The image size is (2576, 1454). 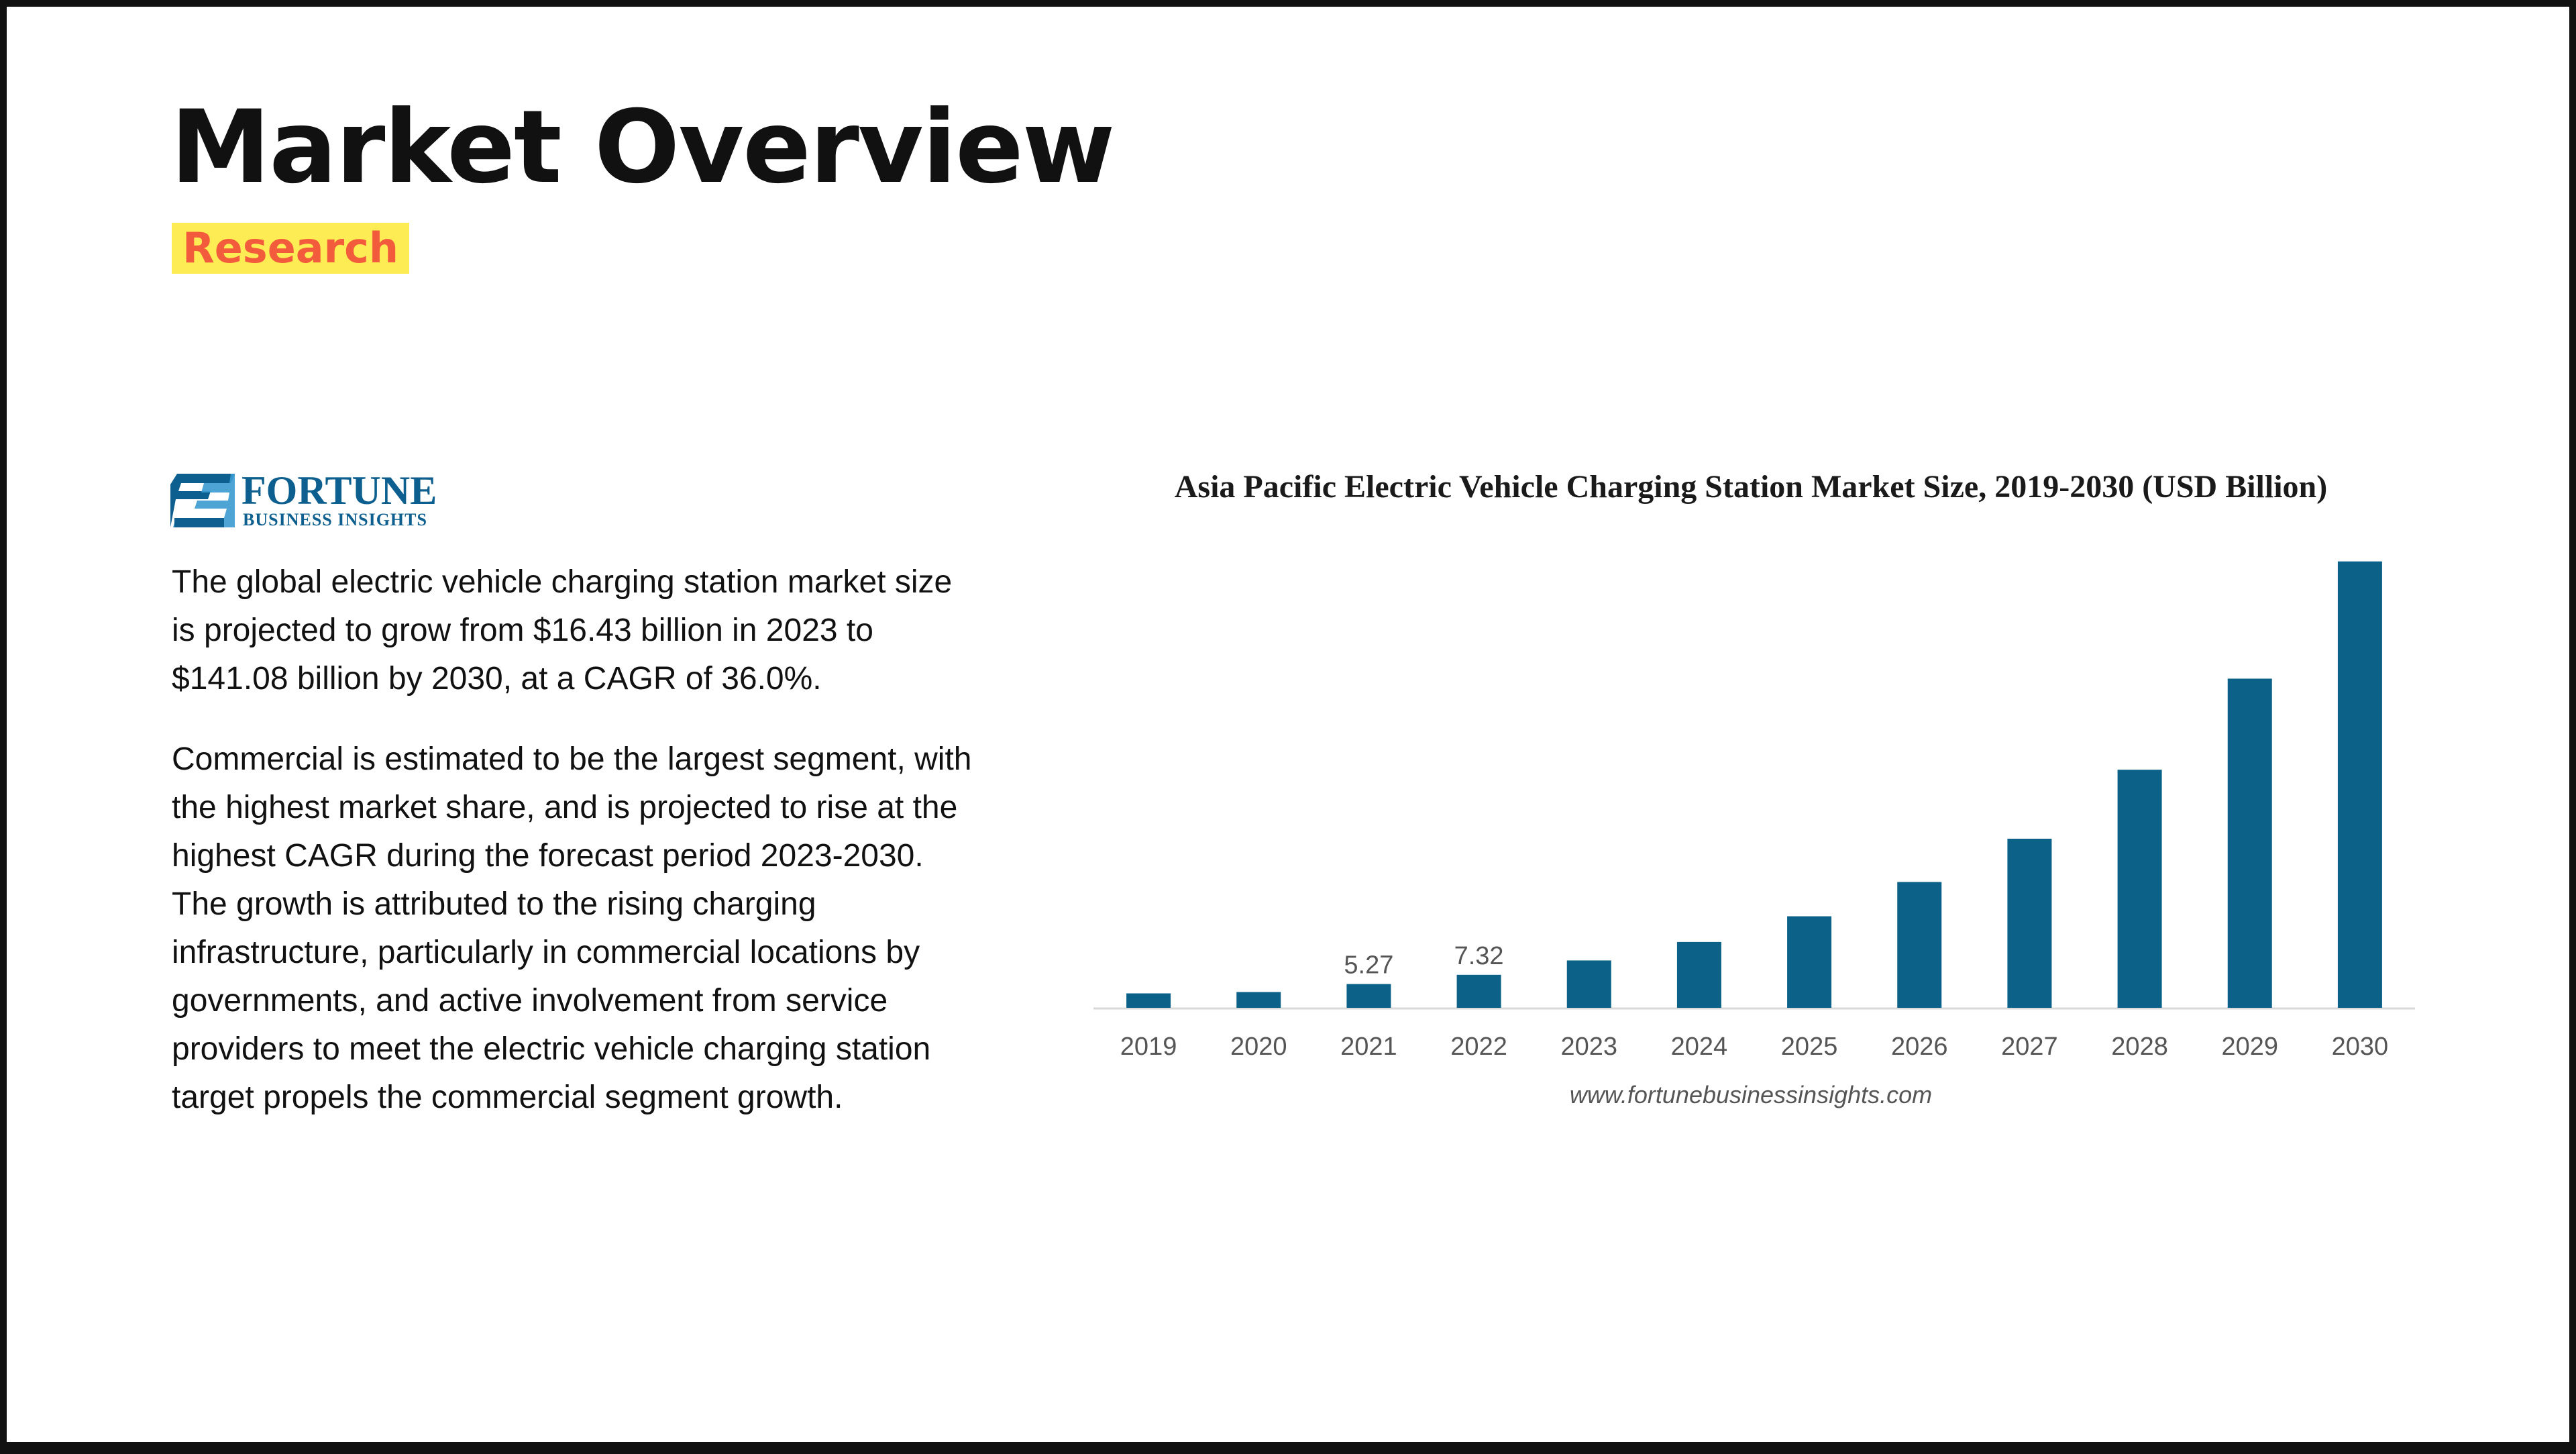 What do you see at coordinates (1478, 1047) in the screenshot?
I see `x-tick-label: 2022` at bounding box center [1478, 1047].